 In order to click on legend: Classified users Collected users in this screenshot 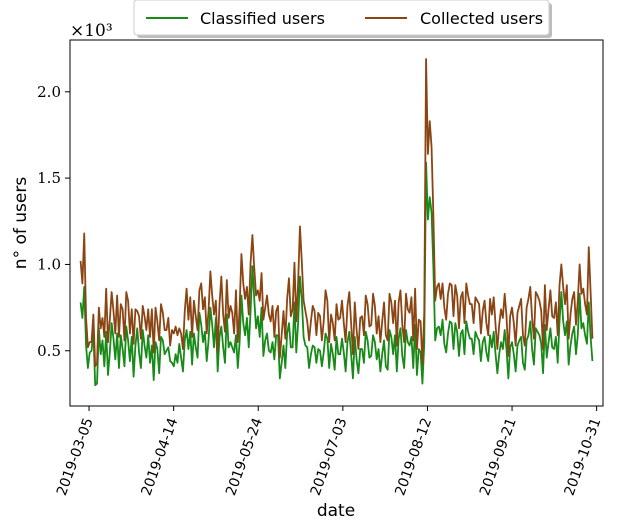, I will do `click(342, 19)`.